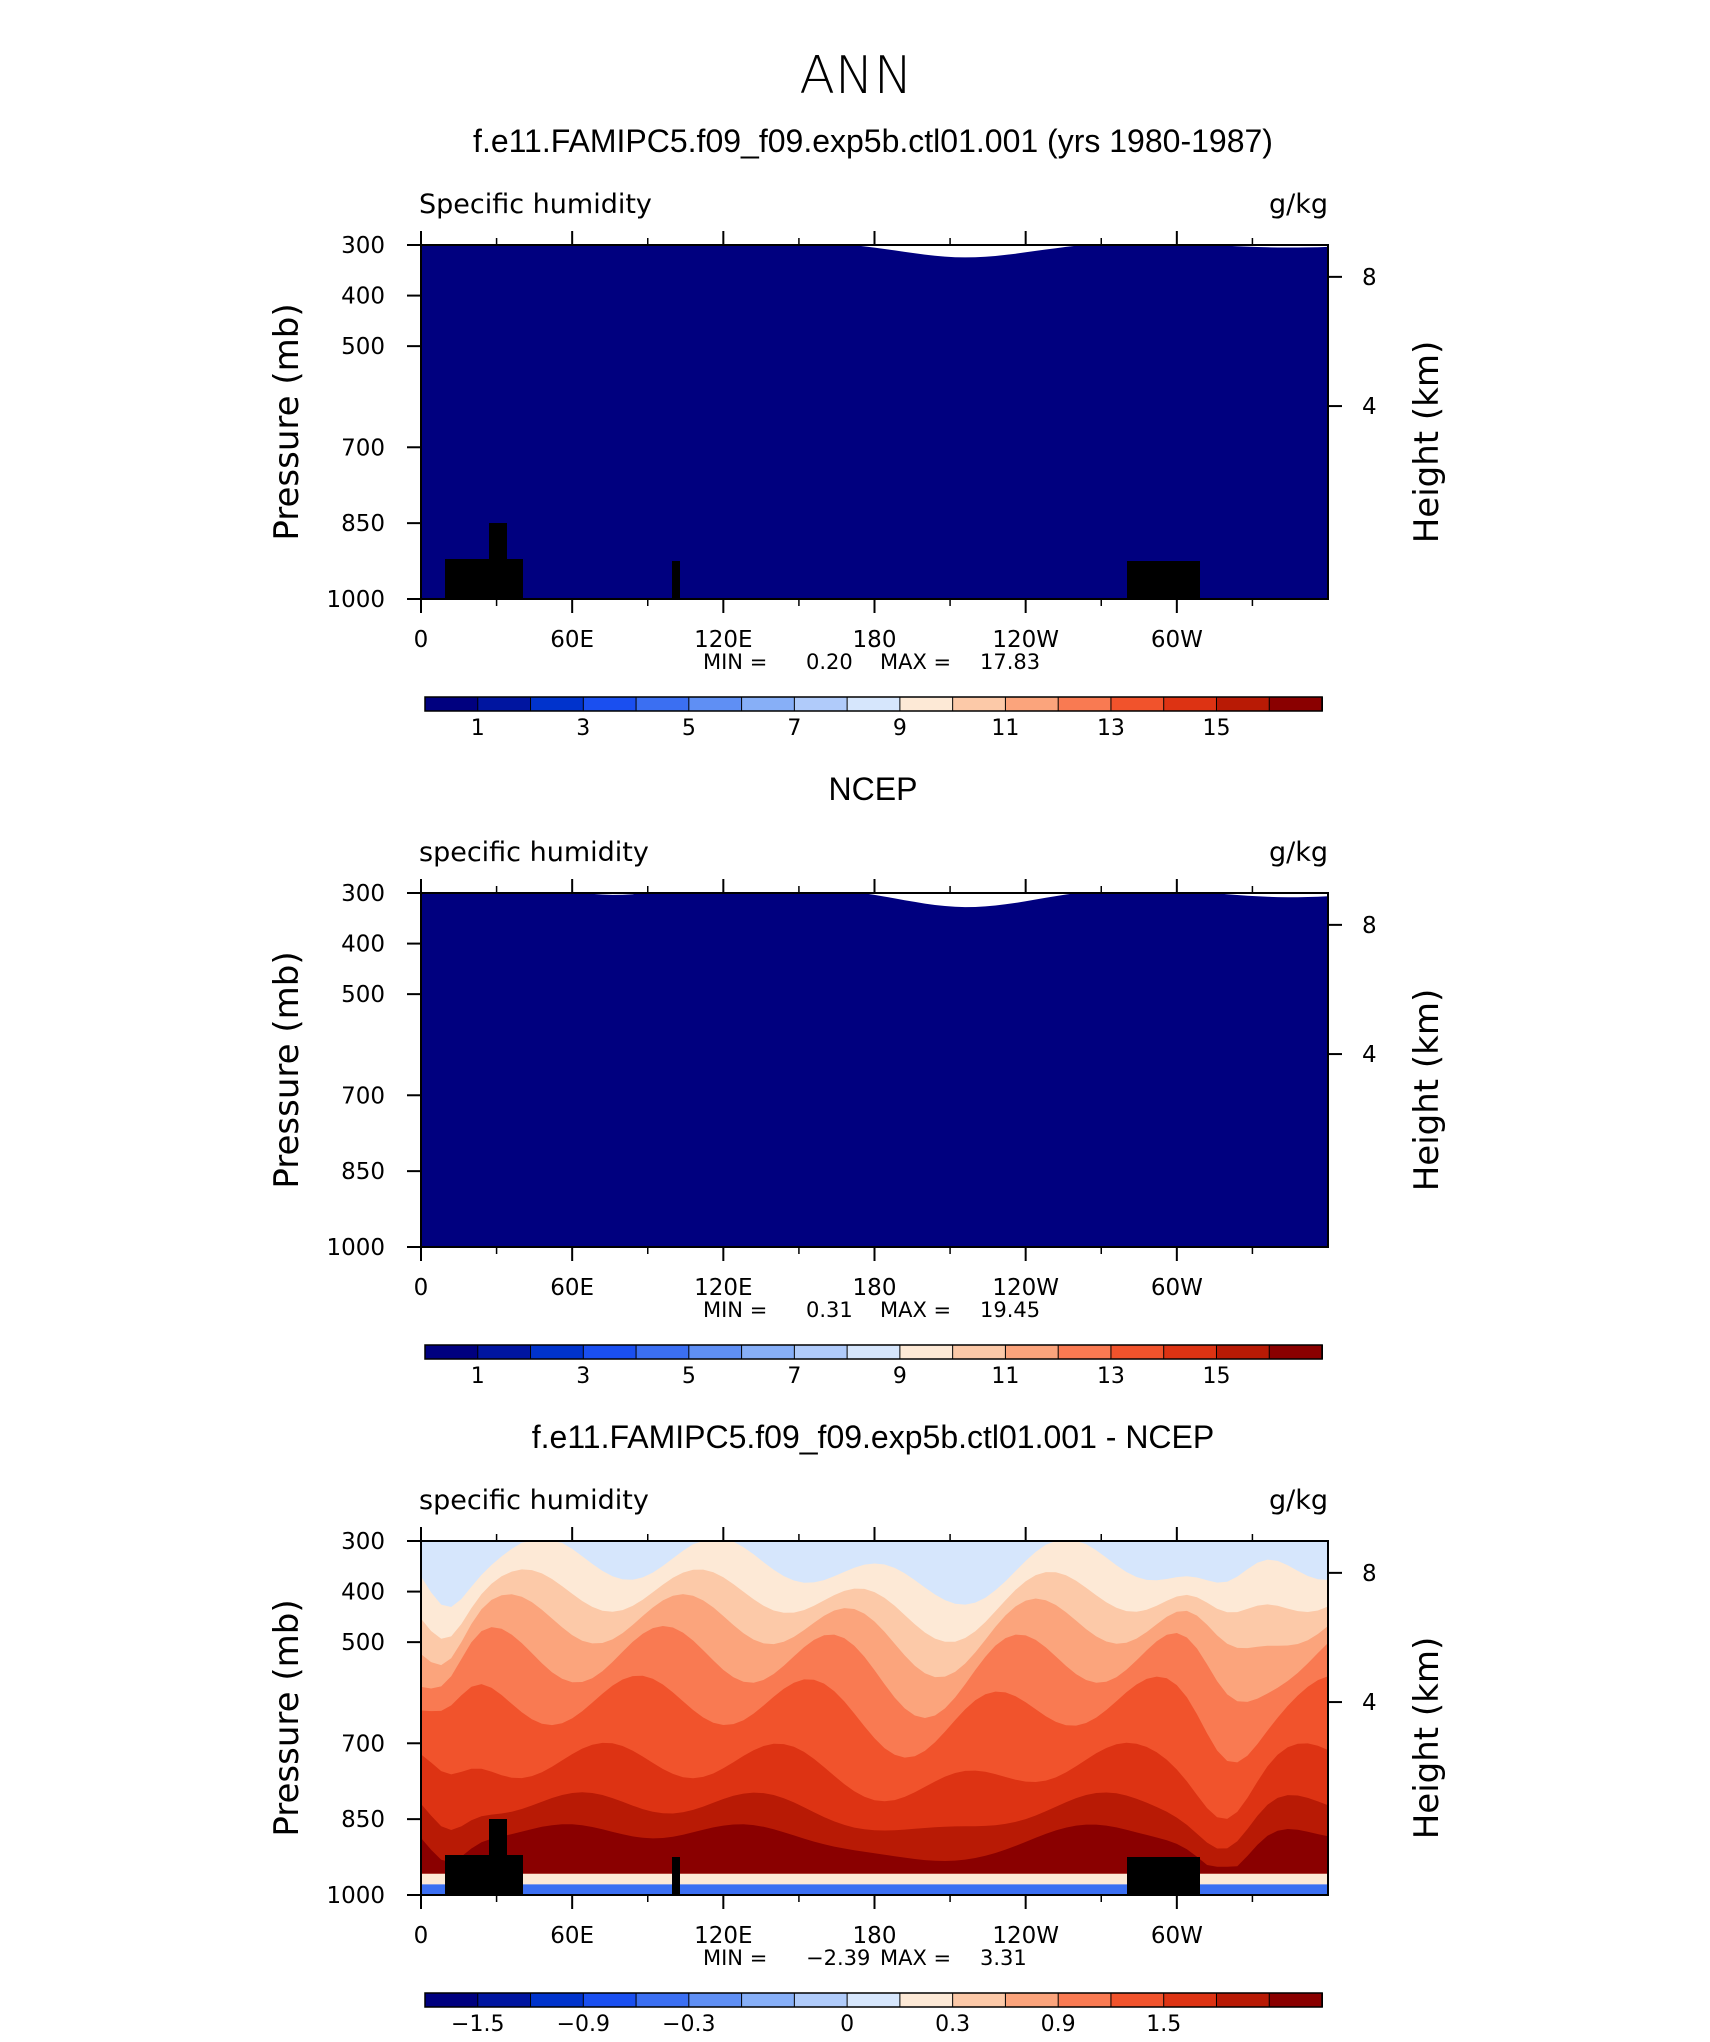  What do you see at coordinates (1369, 1055) in the screenshot?
I see `y-right-tick-label: 4` at bounding box center [1369, 1055].